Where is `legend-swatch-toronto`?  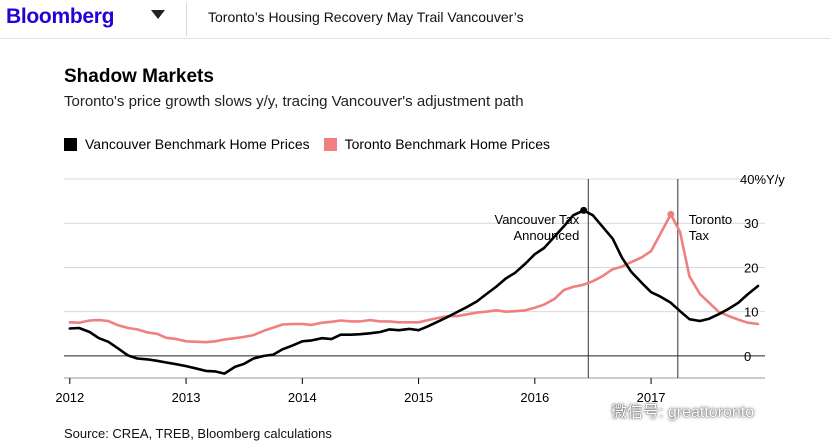
legend-swatch-toronto is located at coordinates (330, 144).